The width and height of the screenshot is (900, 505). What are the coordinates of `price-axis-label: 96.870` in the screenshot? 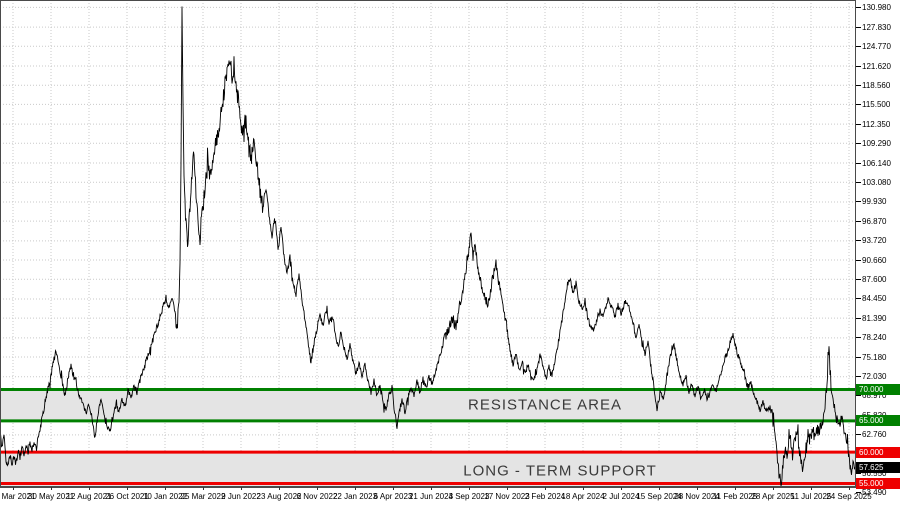 It's located at (874, 221).